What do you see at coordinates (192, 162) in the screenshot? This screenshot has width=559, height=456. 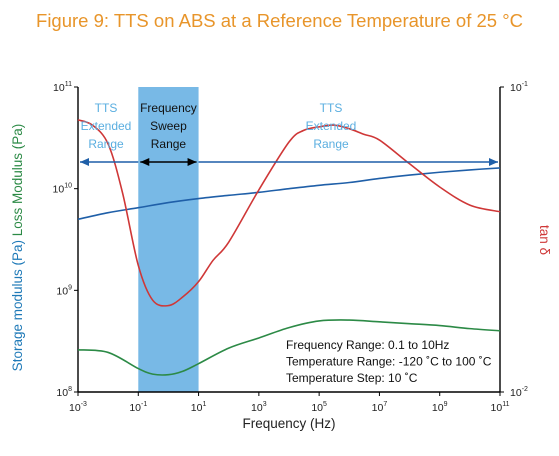 I see `sweep-right-arrowhead` at bounding box center [192, 162].